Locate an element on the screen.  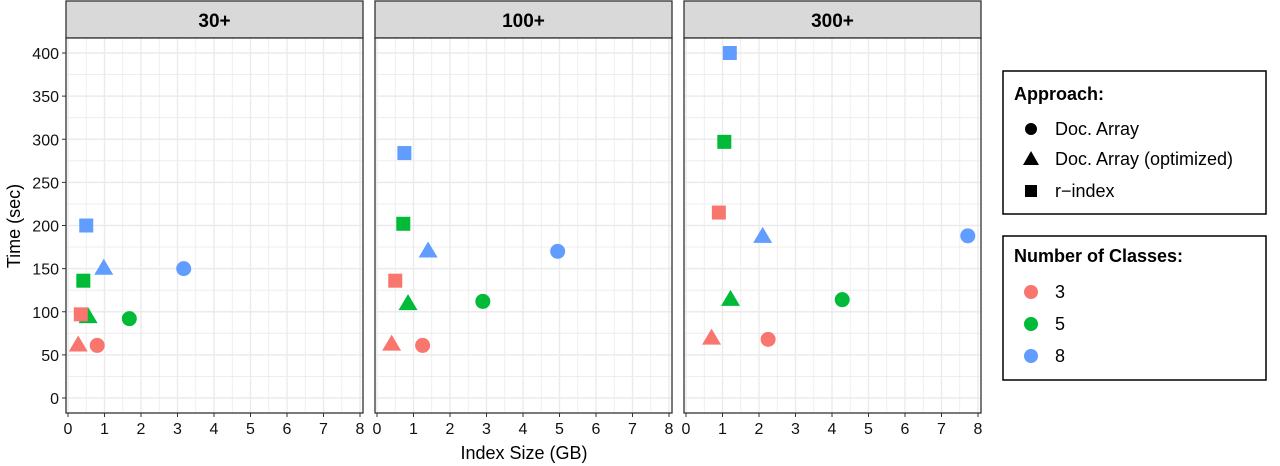
facet-title: 300+ is located at coordinates (832, 21).